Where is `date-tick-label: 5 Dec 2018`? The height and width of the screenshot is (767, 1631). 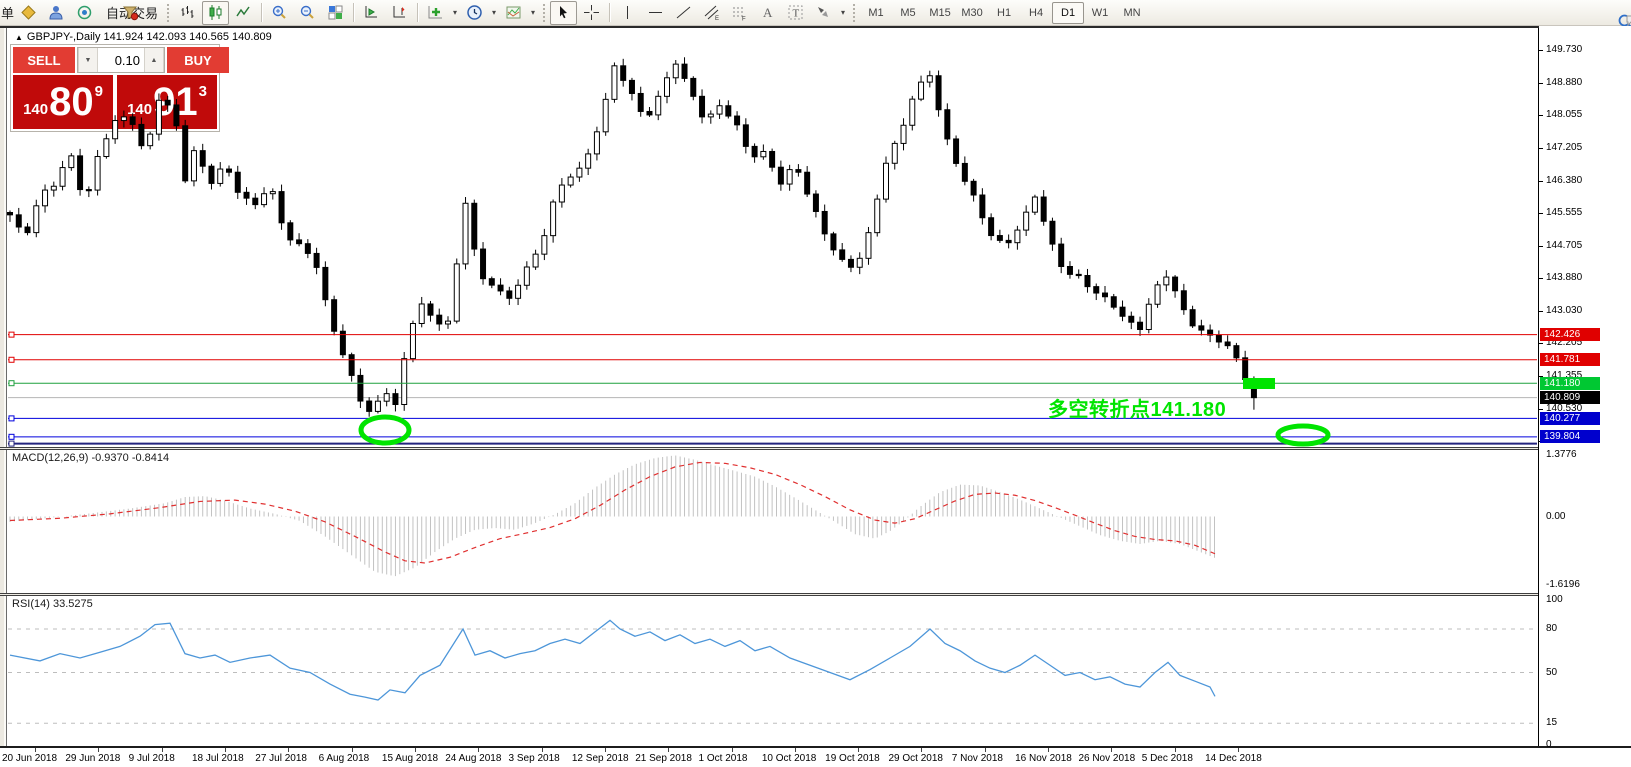 date-tick-label: 5 Dec 2018 is located at coordinates (1167, 758).